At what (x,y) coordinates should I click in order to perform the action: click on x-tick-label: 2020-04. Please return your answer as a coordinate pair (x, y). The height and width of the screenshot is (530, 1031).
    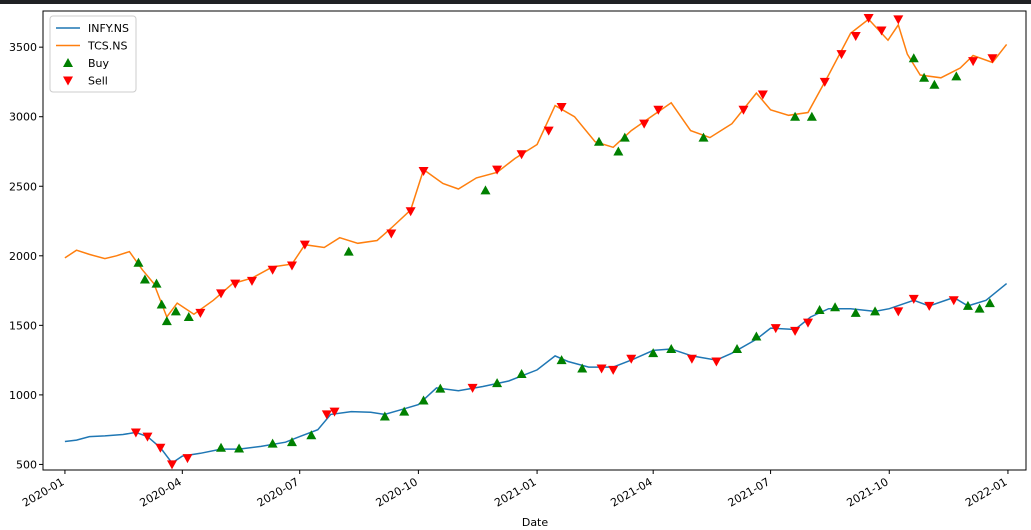
    Looking at the image, I should click on (161, 492).